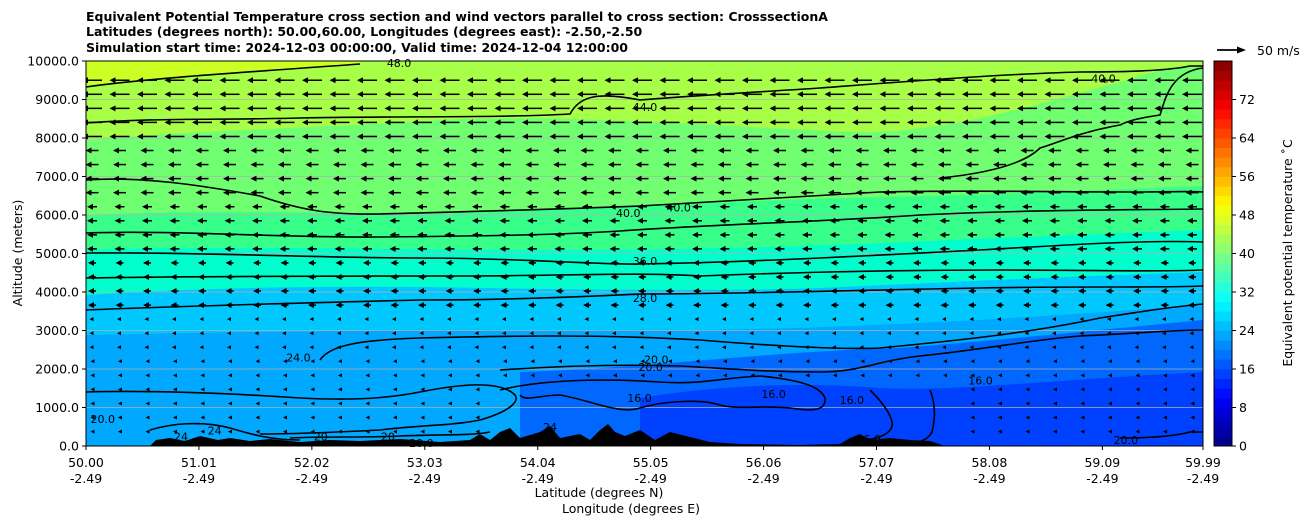  What do you see at coordinates (1247, 99) in the screenshot?
I see `colorbar-tick-label: 72` at bounding box center [1247, 99].